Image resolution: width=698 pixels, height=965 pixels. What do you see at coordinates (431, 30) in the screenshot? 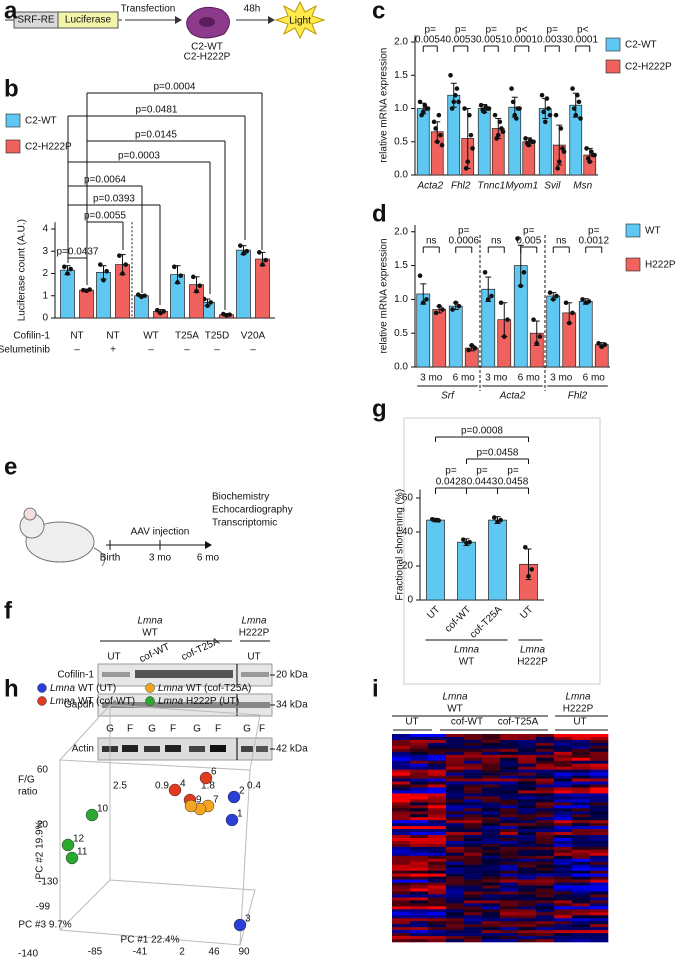
I see `annotation: p=` at bounding box center [431, 30].